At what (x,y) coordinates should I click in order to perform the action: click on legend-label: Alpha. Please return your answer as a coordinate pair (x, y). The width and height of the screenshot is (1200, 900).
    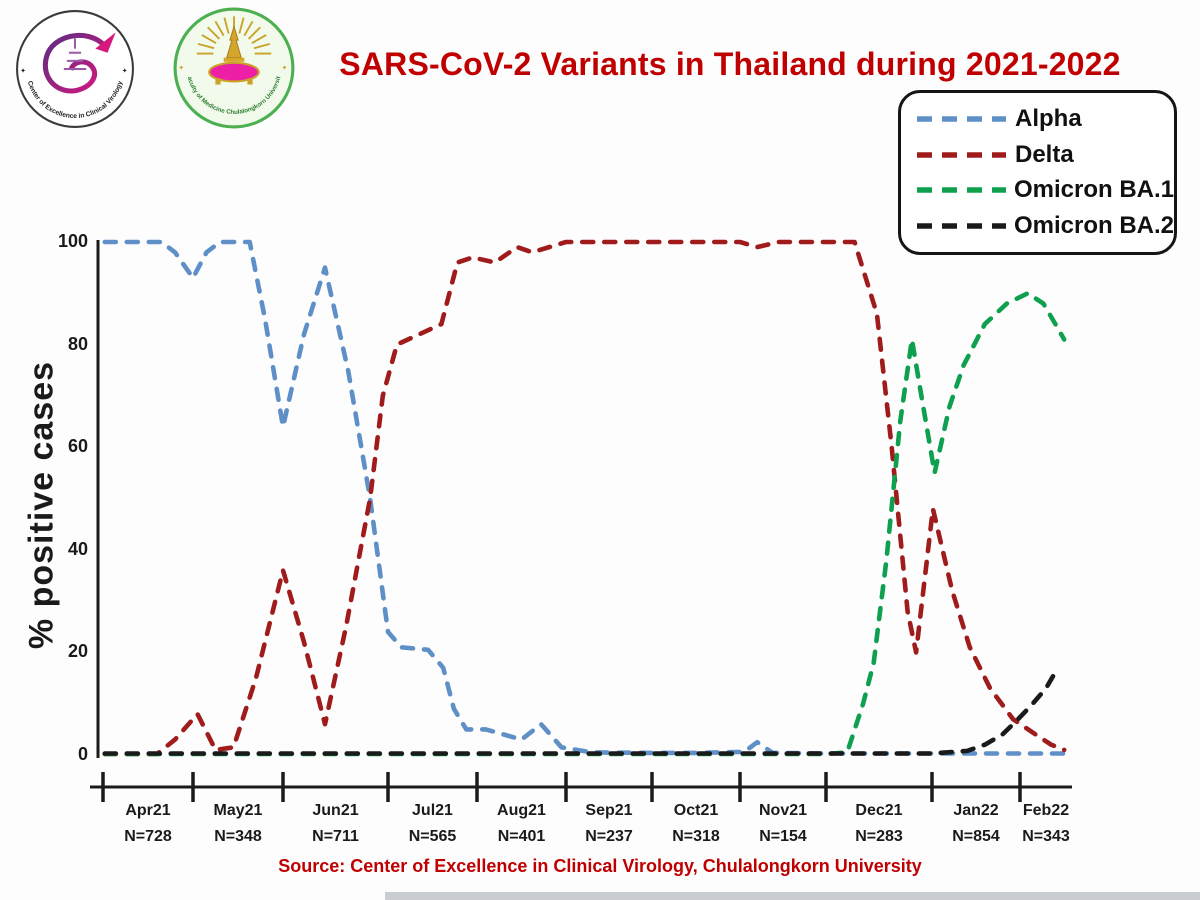
    Looking at the image, I should click on (1048, 118).